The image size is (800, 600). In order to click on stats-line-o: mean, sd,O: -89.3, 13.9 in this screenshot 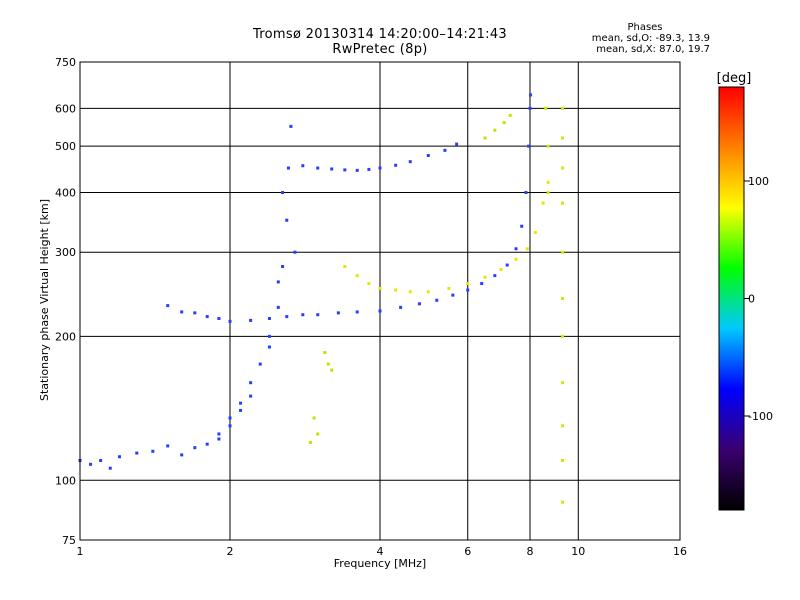, I will do `click(650, 38)`.